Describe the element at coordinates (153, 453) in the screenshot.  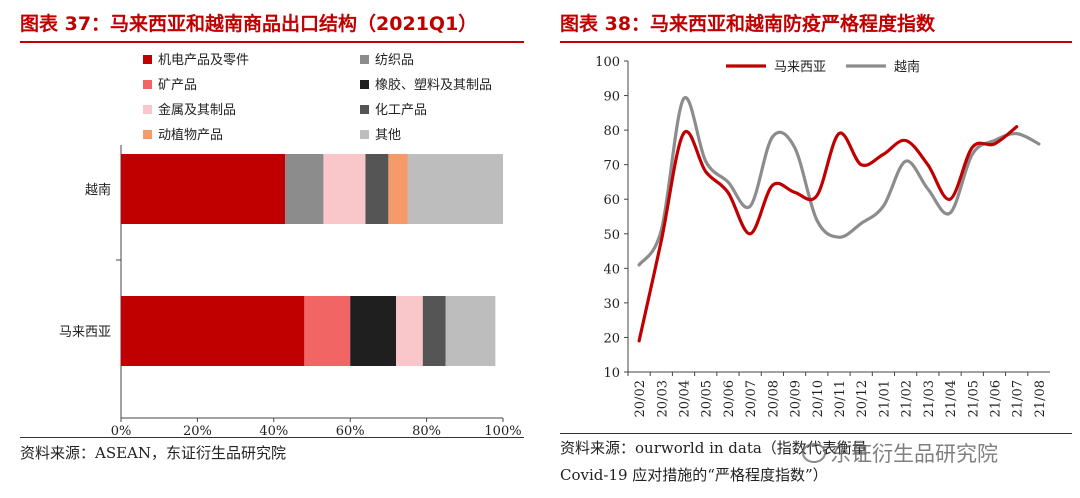
I see `left-source-text: 资料来源：ASEAN，东证衍生品研究院` at that location.